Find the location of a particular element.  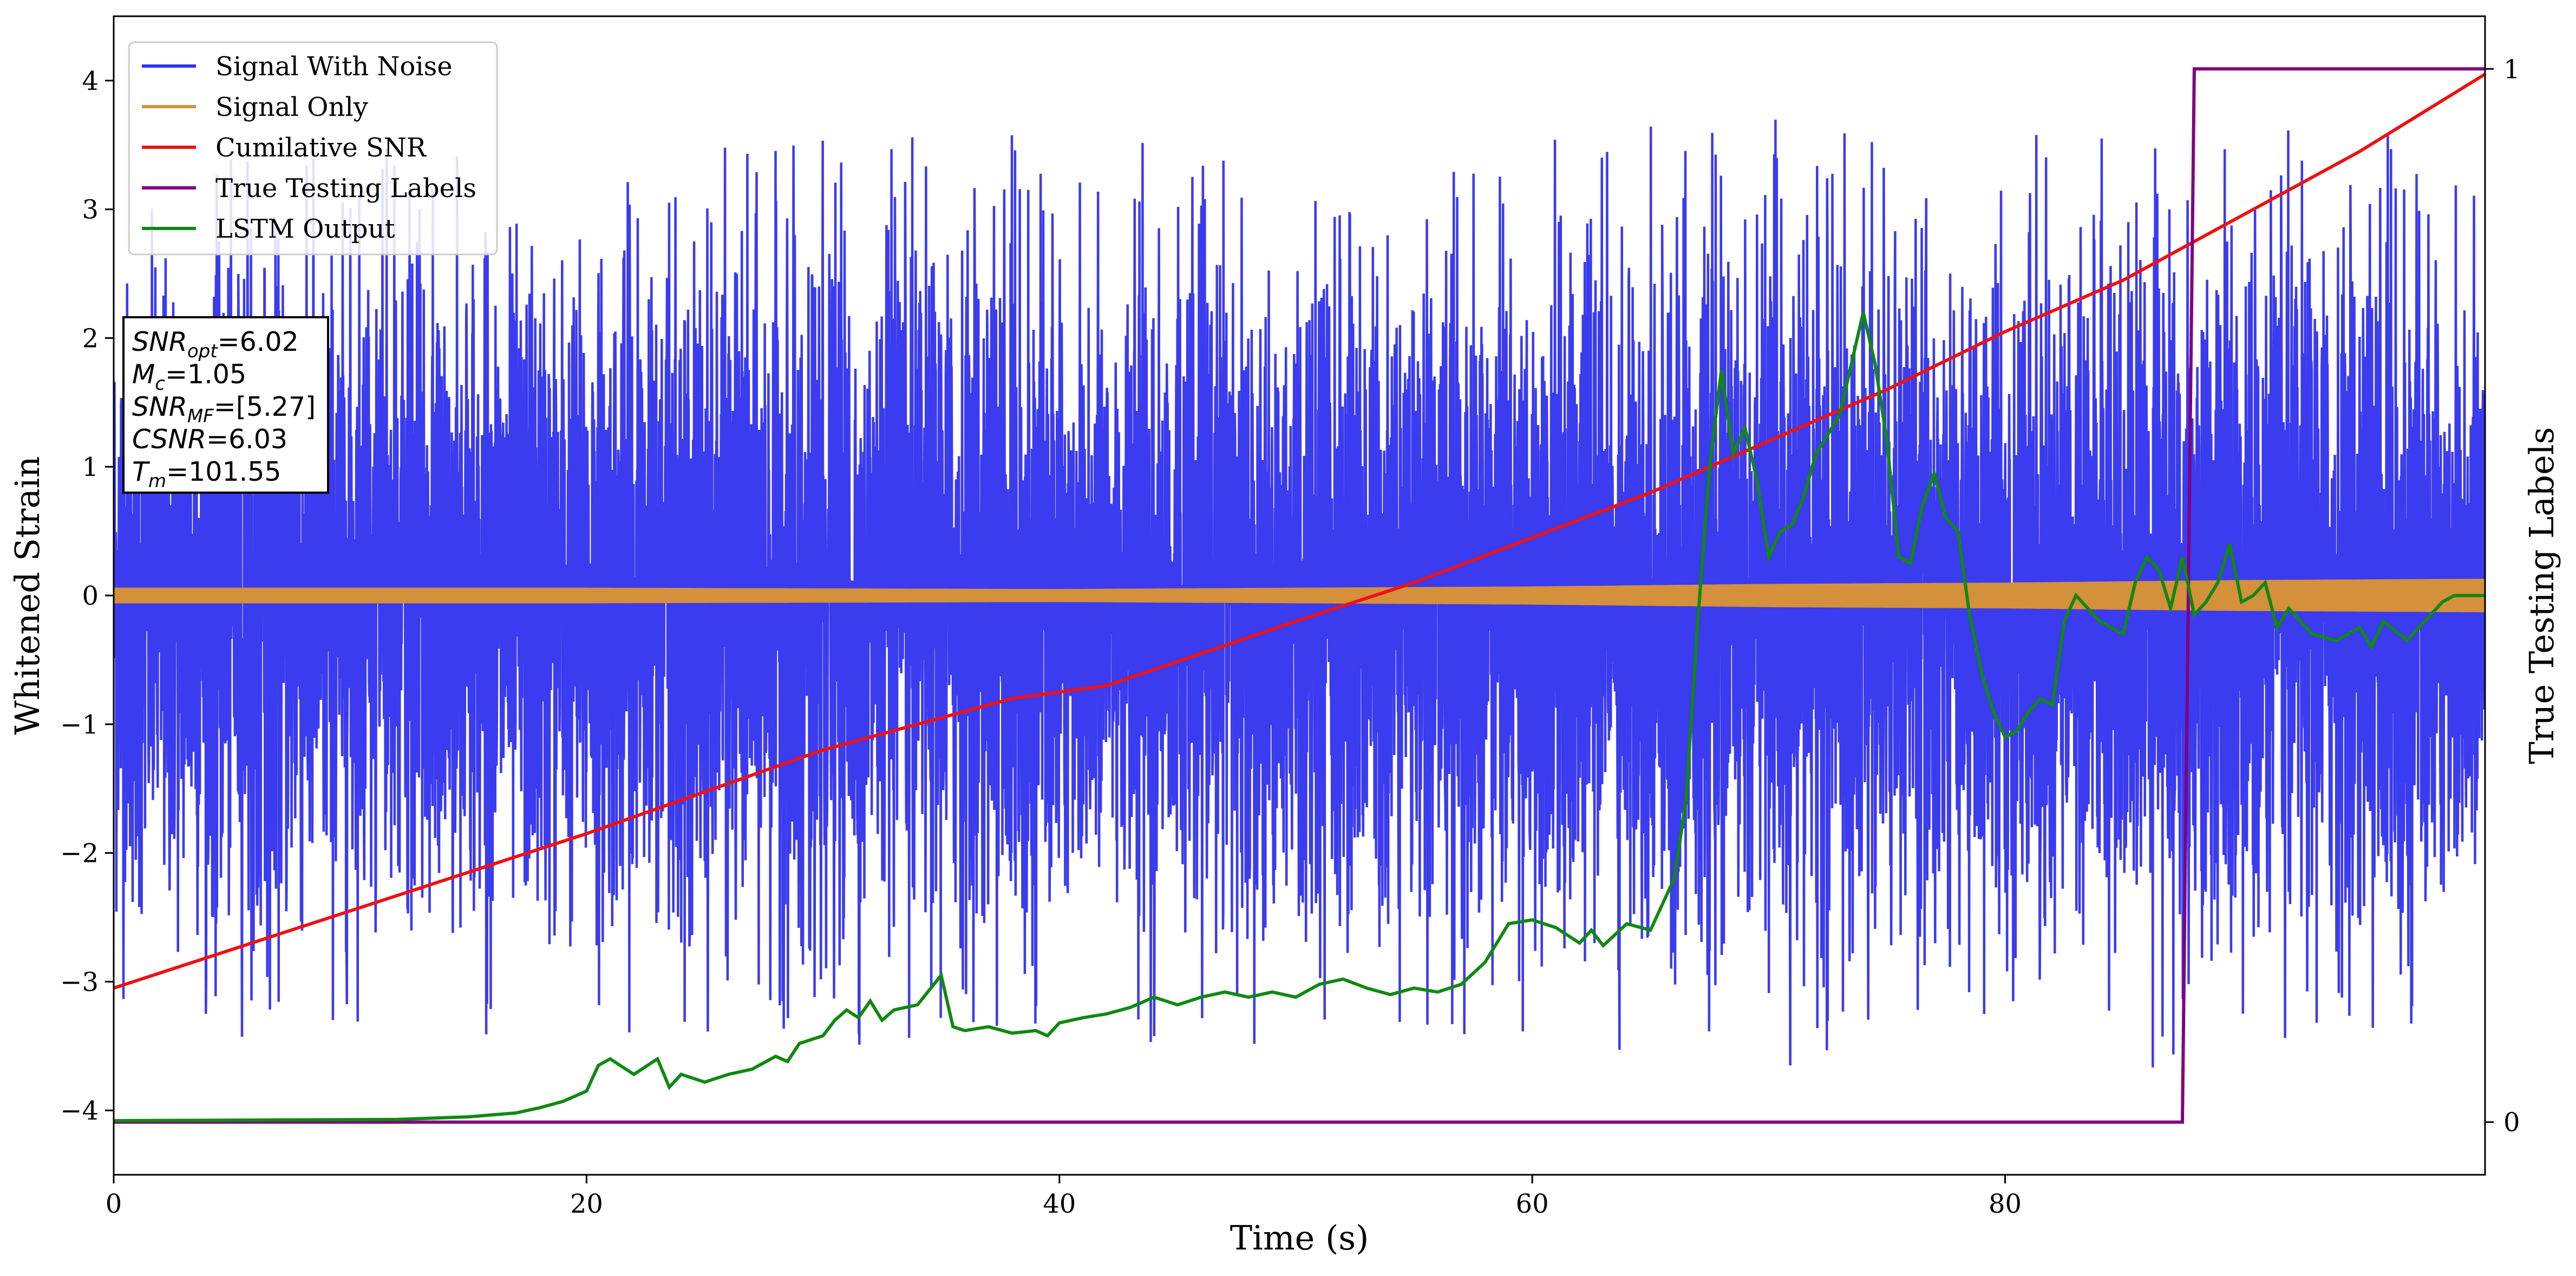

info-line: SNRMF=[5.27] is located at coordinates (224, 409).